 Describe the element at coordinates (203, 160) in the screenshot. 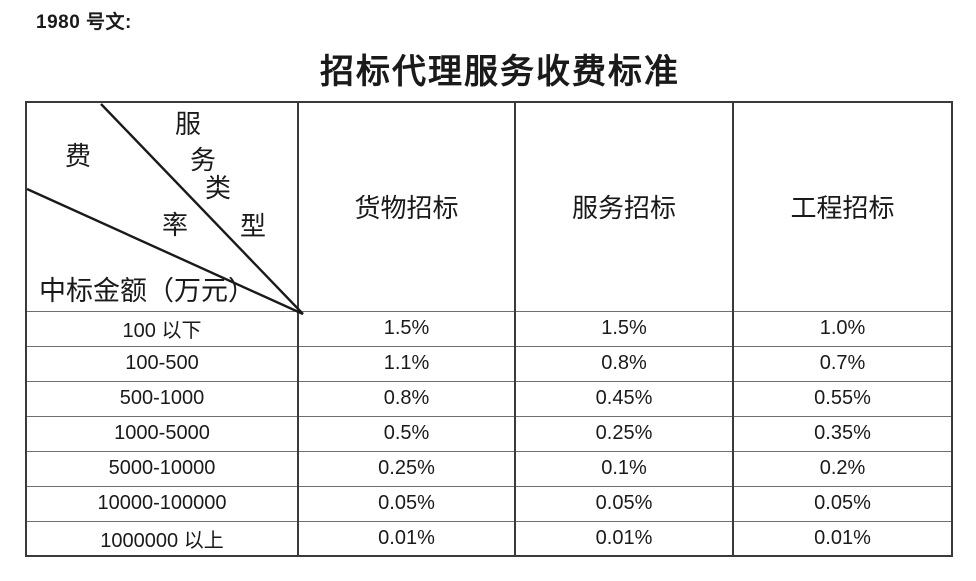

I see `service-type-char: 务` at that location.